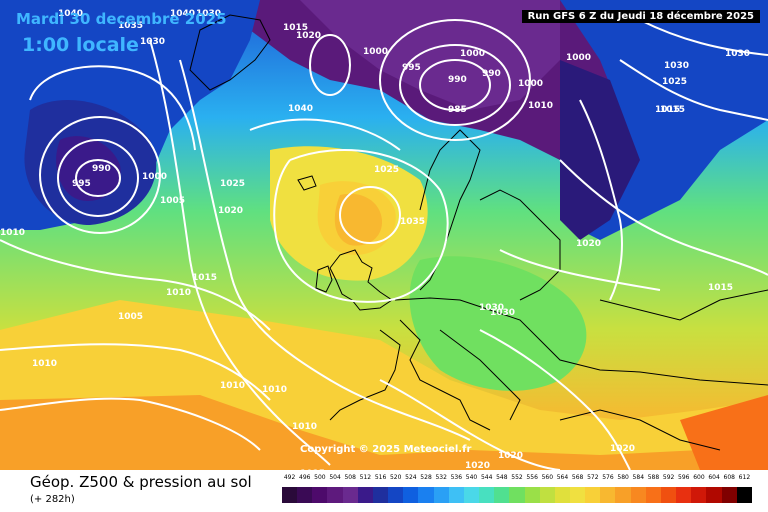 Image resolution: width=768 pixels, height=512 pixels. Describe the element at coordinates (638, 477) in the screenshot. I see `scale-tick-label: 584` at that location.